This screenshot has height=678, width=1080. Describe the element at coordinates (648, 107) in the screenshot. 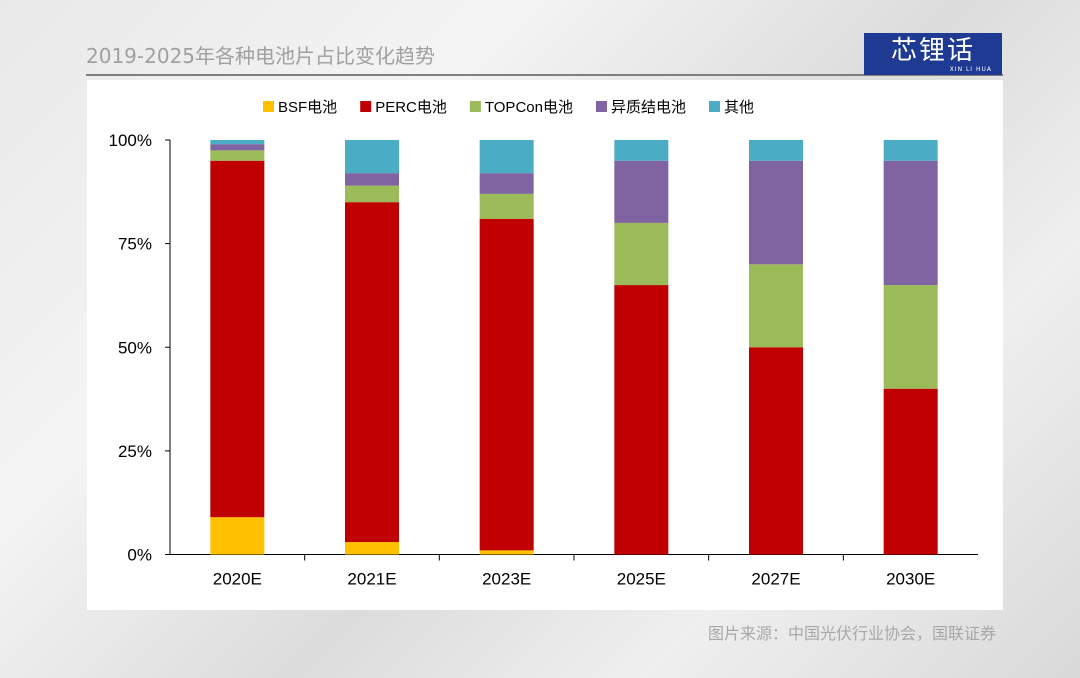

I see `legend-label: 异质结电池` at that location.